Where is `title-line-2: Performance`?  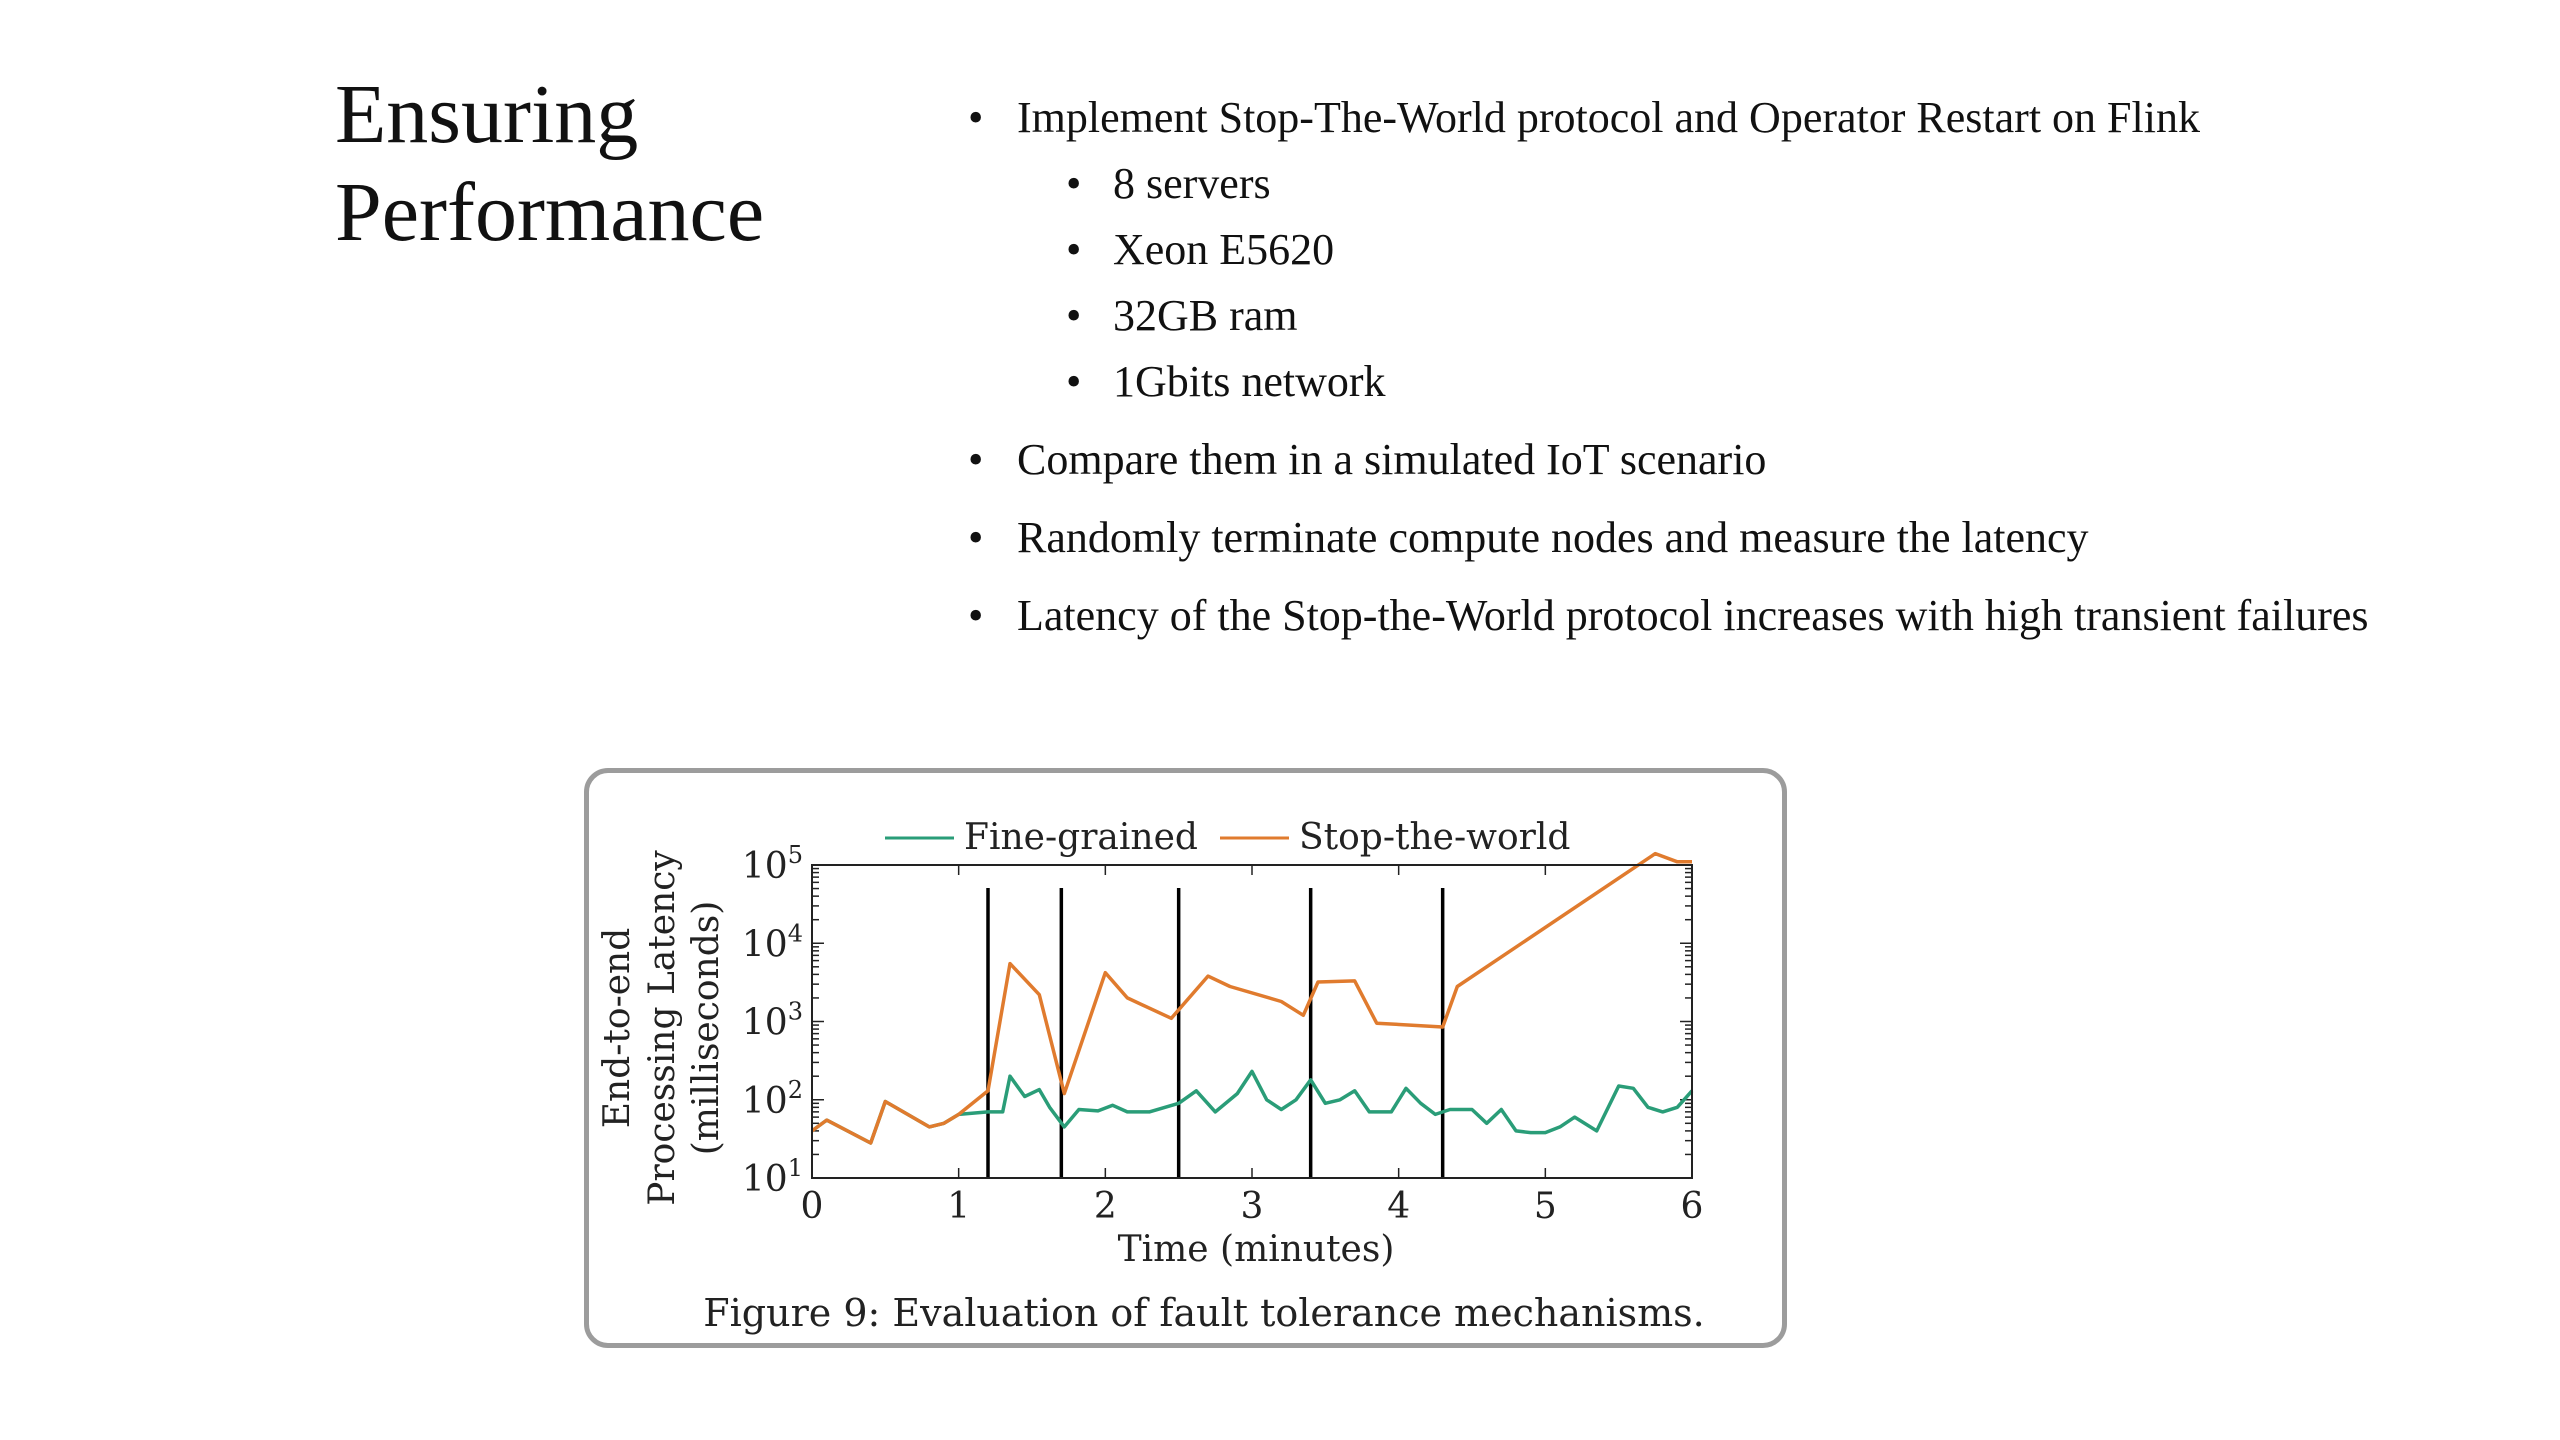 title-line-2: Performance is located at coordinates (550, 212).